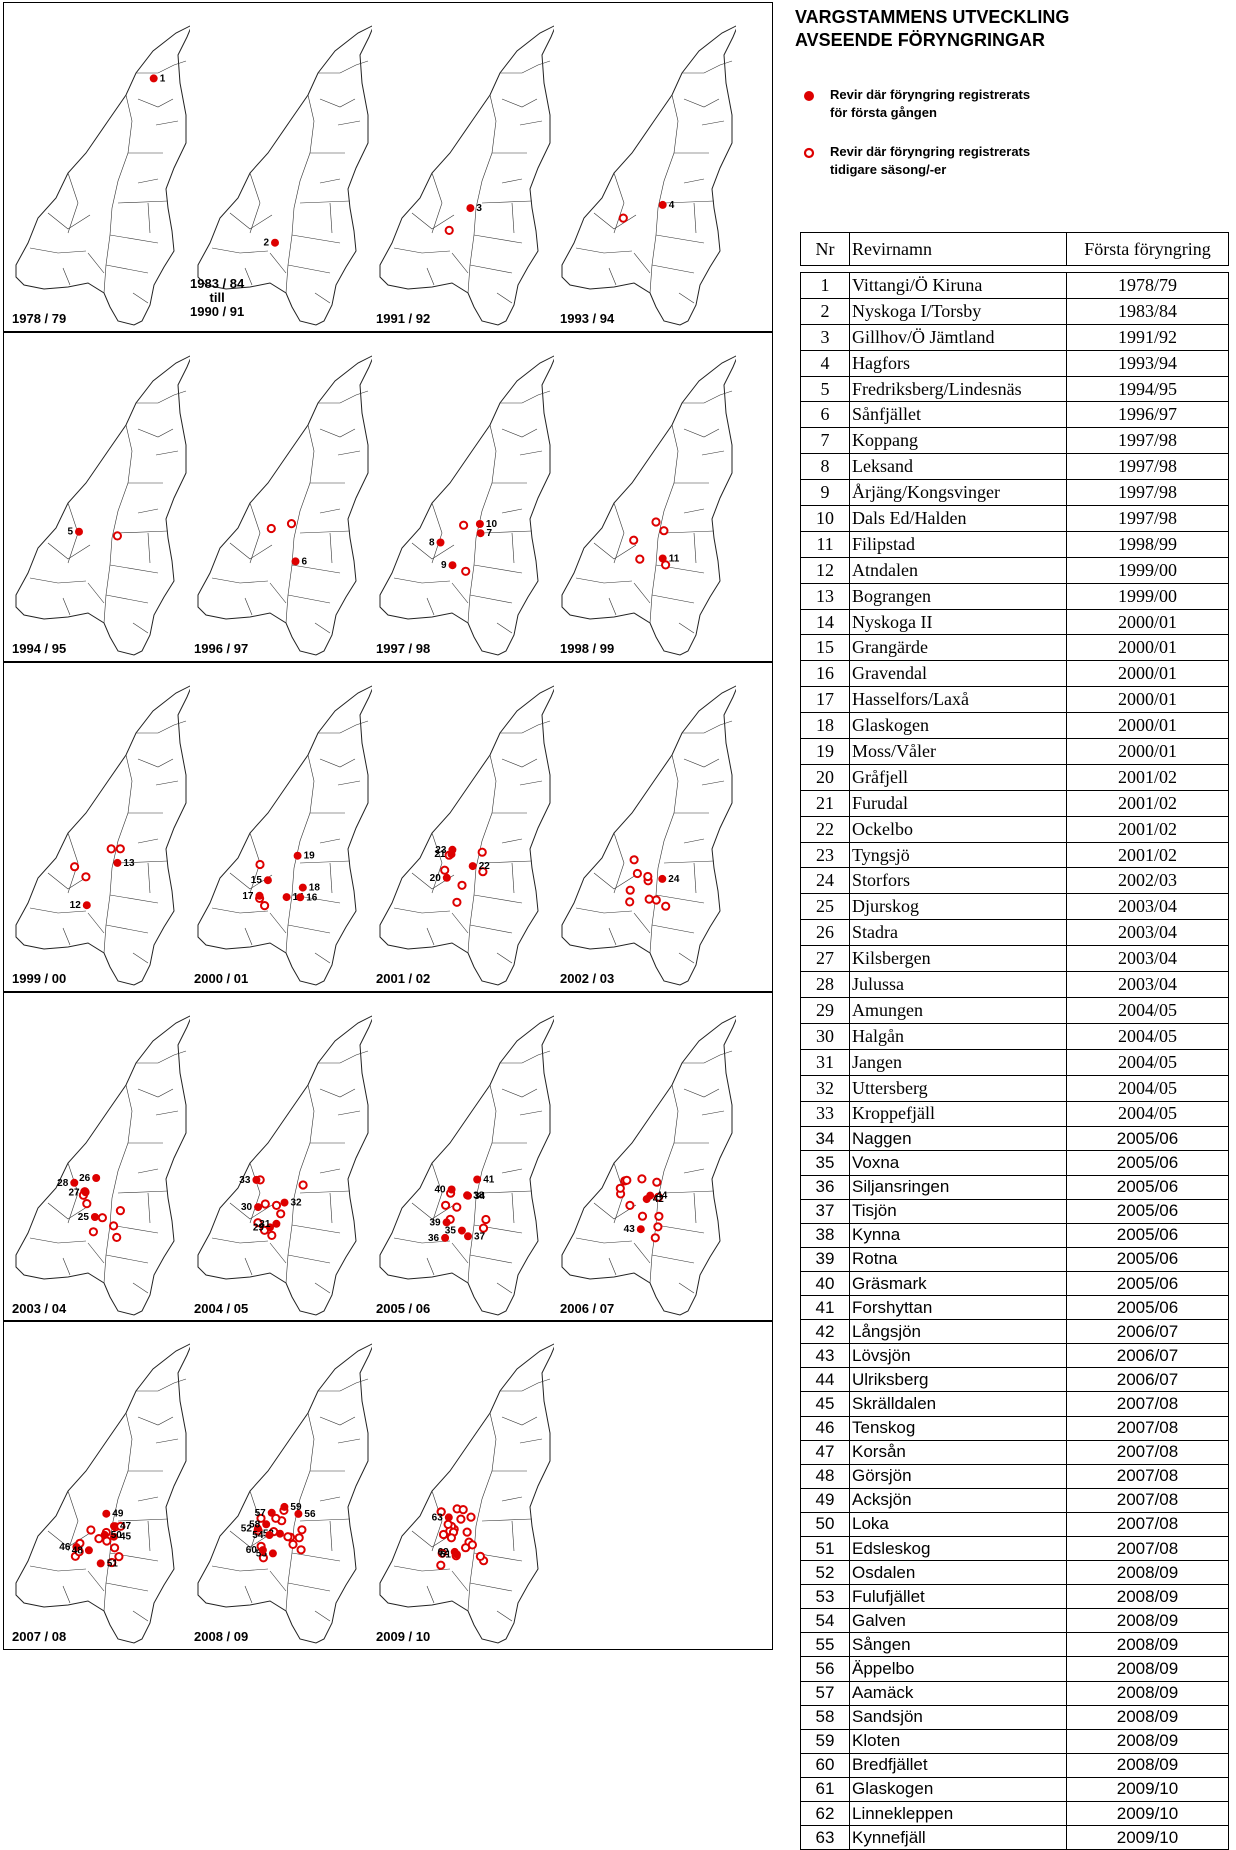  Describe the element at coordinates (217, 297) in the screenshot. I see `season-label: 1983 / 84 till 1990 / 91` at that location.